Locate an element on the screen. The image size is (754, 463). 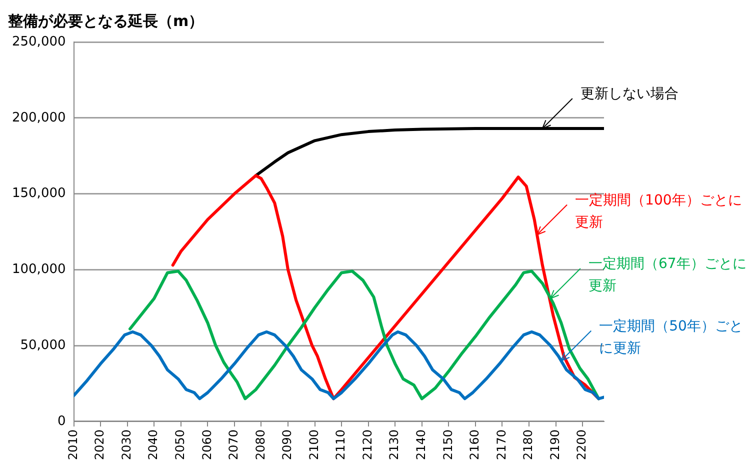
x-tick-label: 2130 is located at coordinates (394, 444).